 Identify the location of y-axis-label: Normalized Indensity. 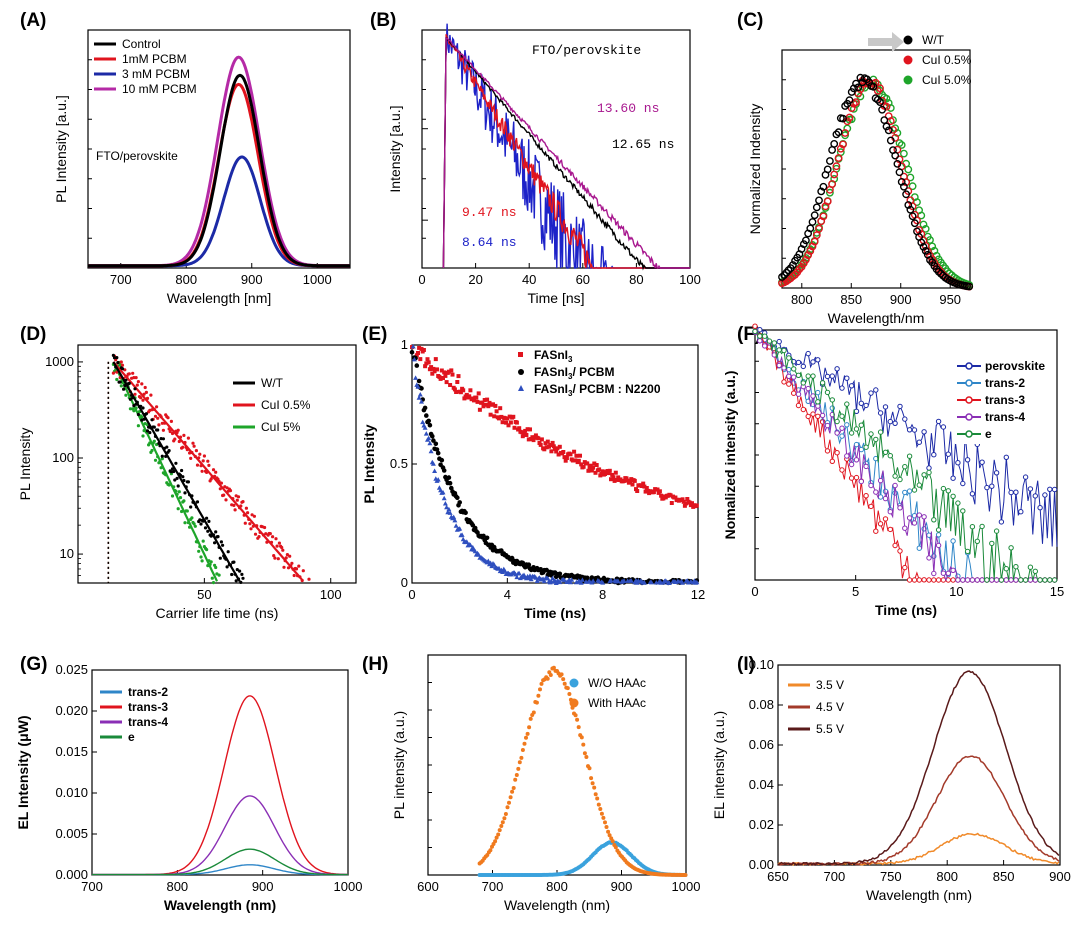
(755, 169).